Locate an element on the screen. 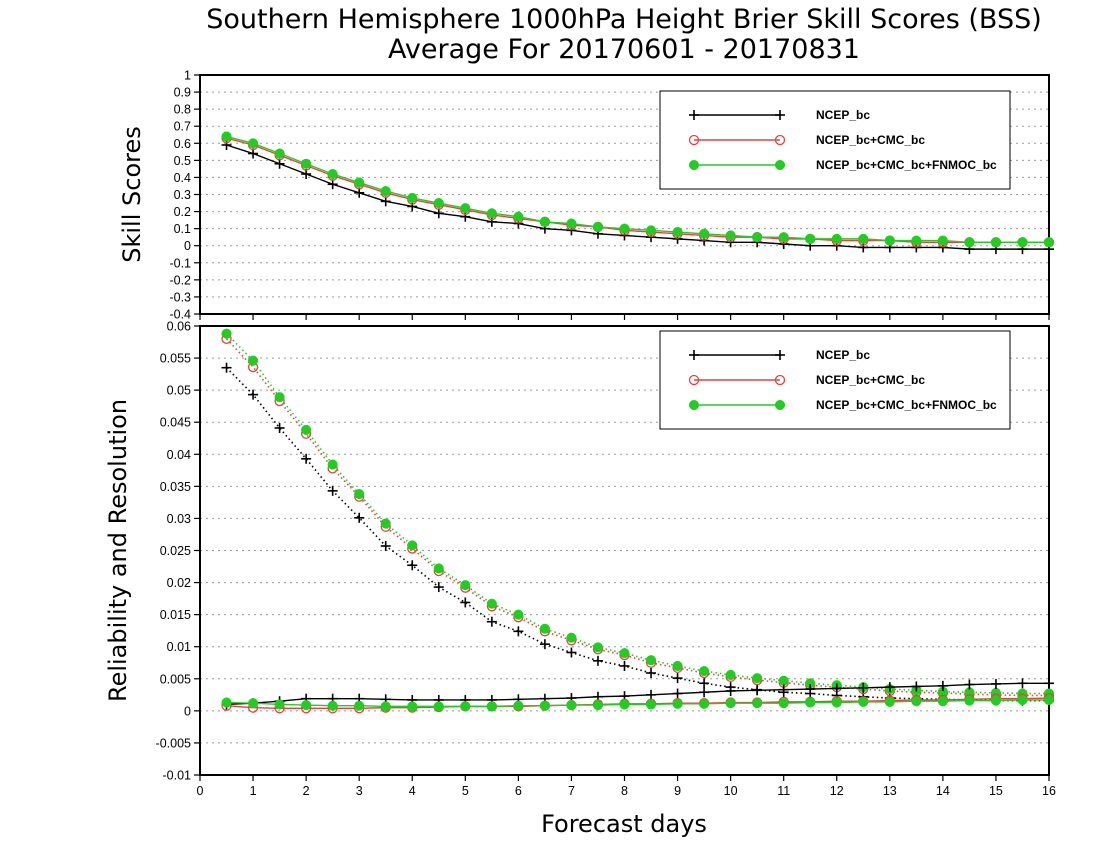 This screenshot has width=1100, height=850. series-4-reliability is located at coordinates (638, 703).